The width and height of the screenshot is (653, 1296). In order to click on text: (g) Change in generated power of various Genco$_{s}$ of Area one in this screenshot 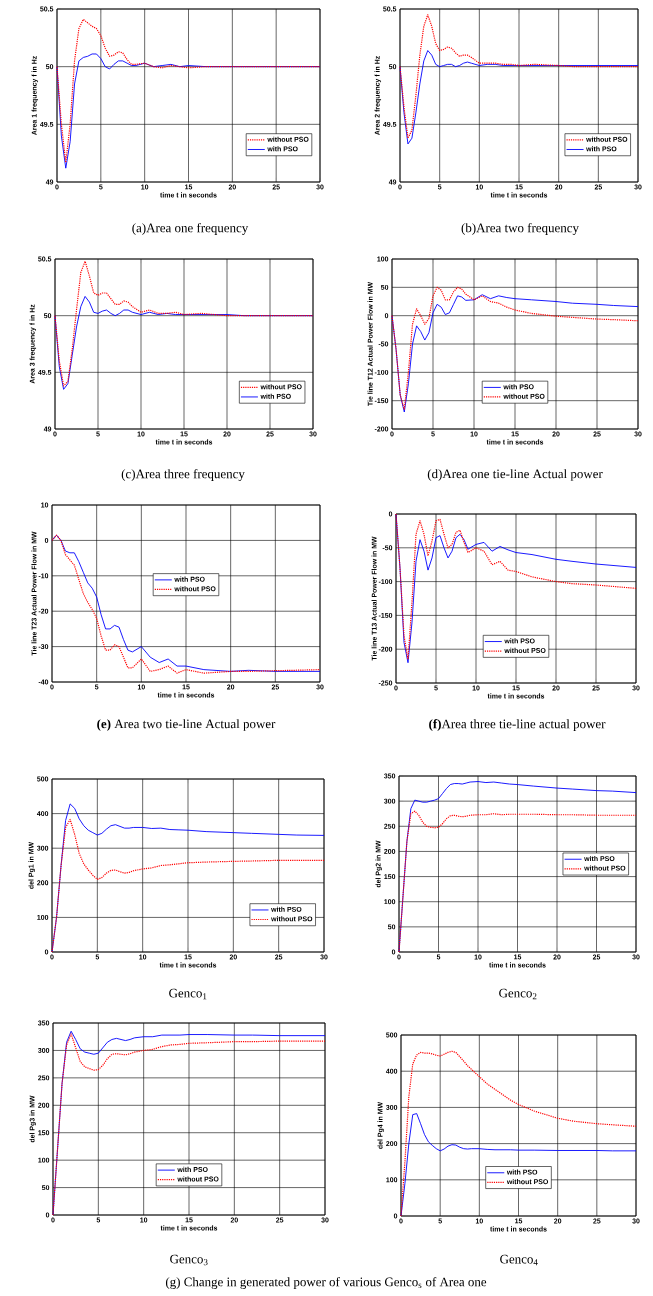, I will do `click(326, 1283)`.